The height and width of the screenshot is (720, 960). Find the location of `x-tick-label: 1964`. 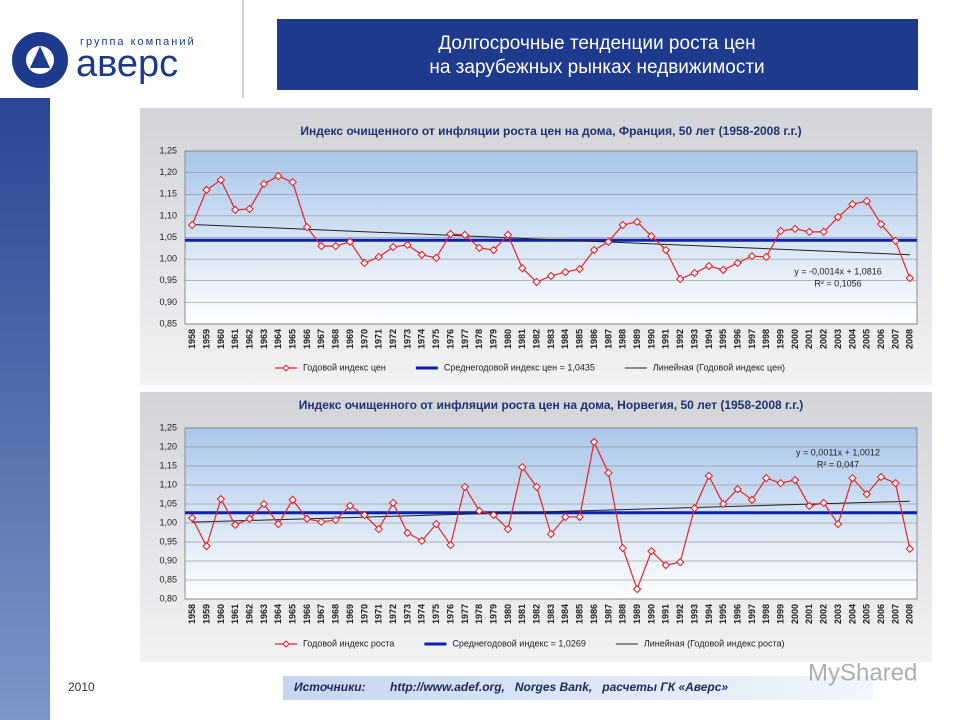

x-tick-label: 1964 is located at coordinates (278, 339).